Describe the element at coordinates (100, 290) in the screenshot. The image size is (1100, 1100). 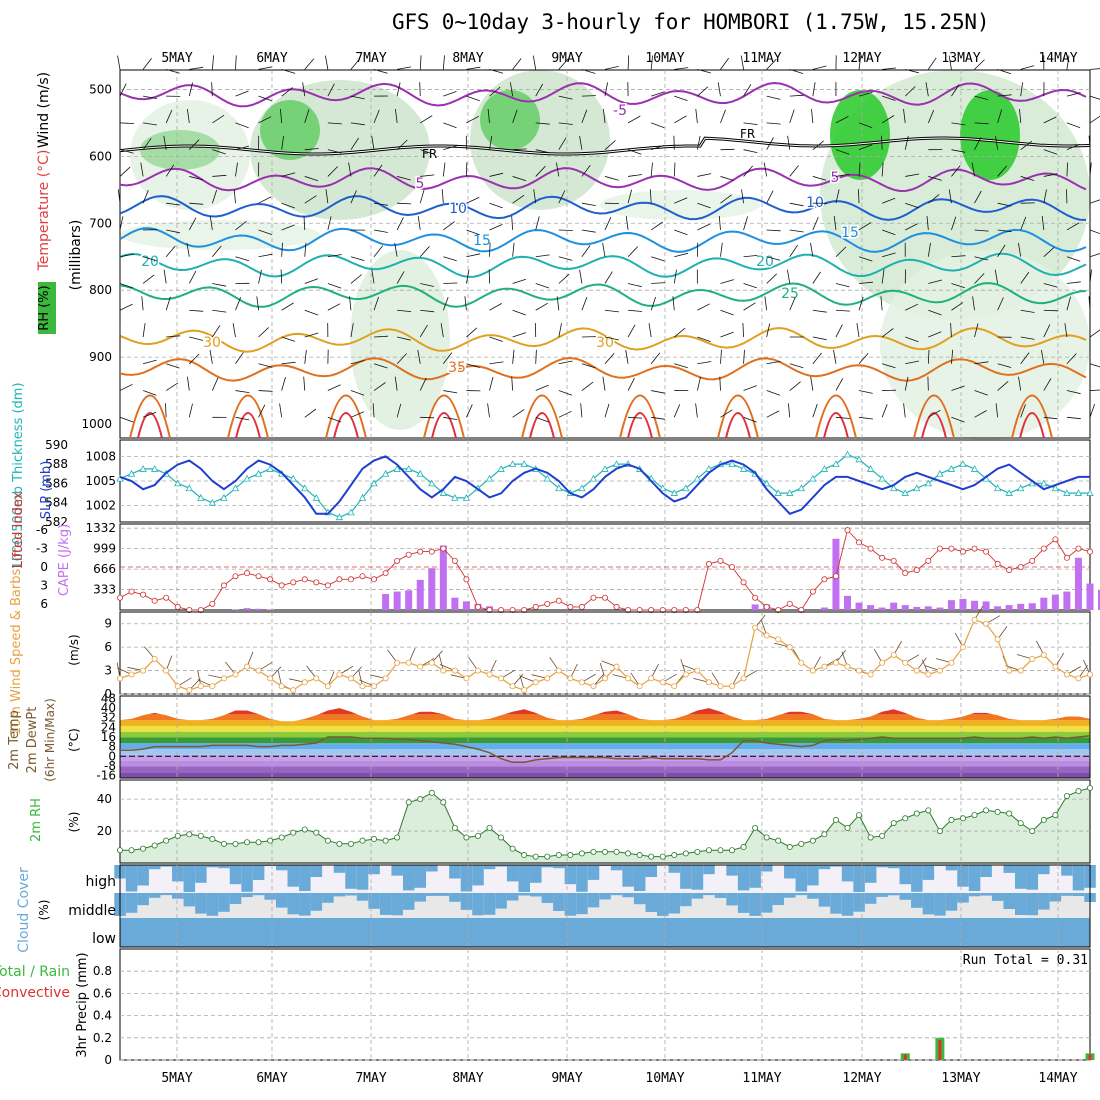
I see `pressure-tick: 800` at that location.